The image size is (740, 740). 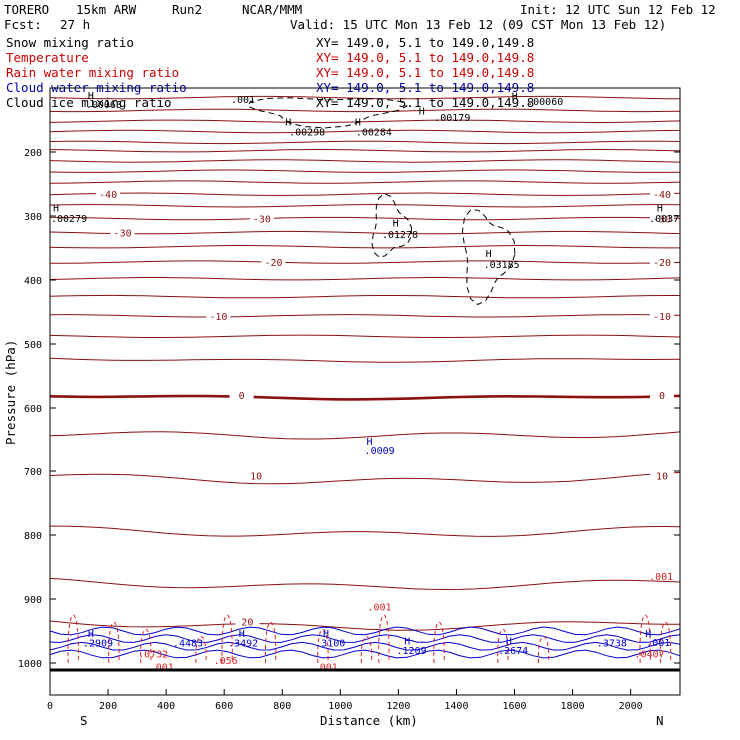 What do you see at coordinates (573, 706) in the screenshot?
I see `x-tick-label: 1800` at bounding box center [573, 706].